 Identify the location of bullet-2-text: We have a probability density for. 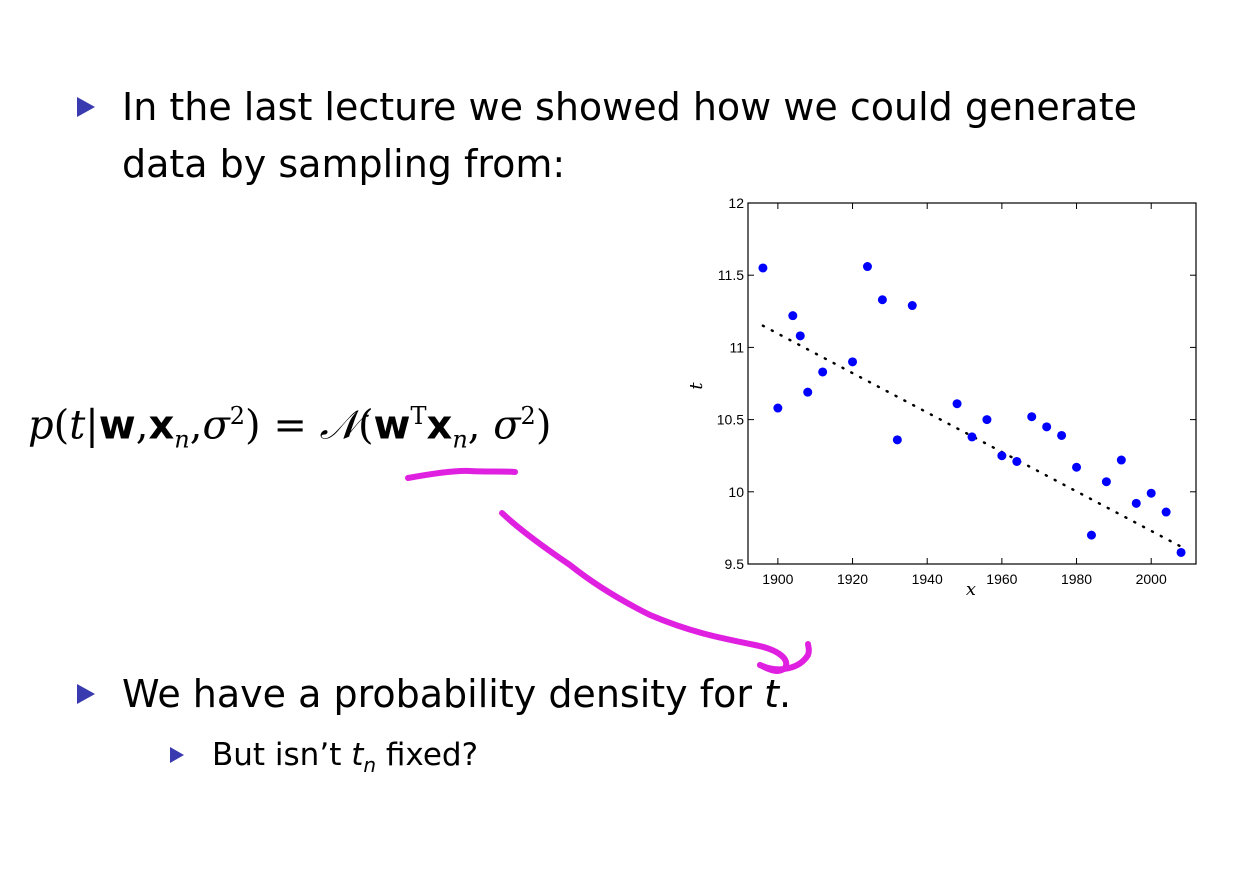
(437, 694).